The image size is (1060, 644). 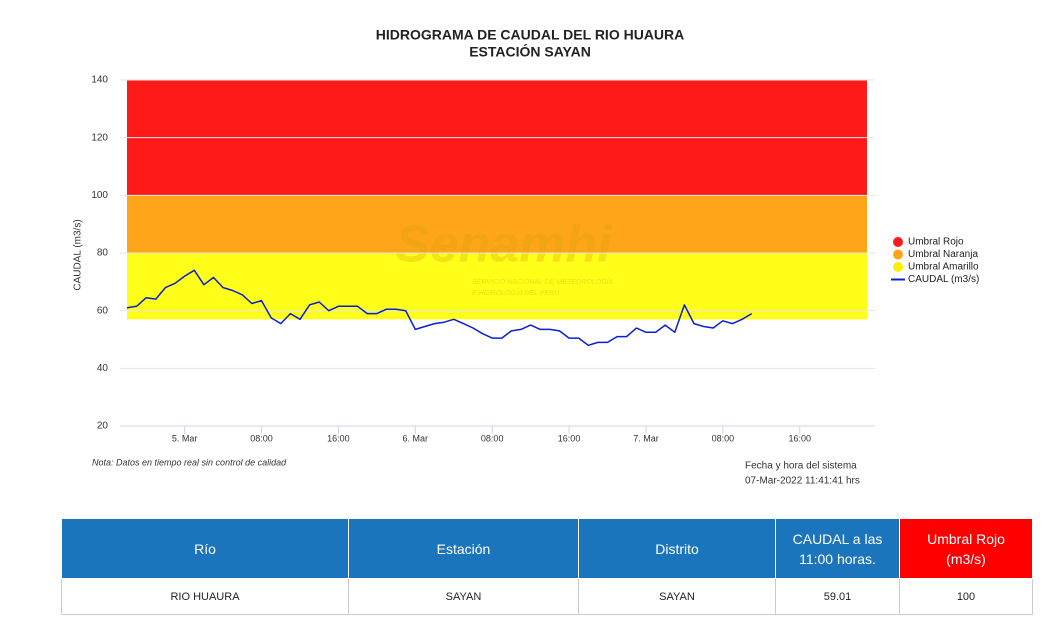 What do you see at coordinates (205, 596) in the screenshot?
I see `cell: RIO HUAURA` at bounding box center [205, 596].